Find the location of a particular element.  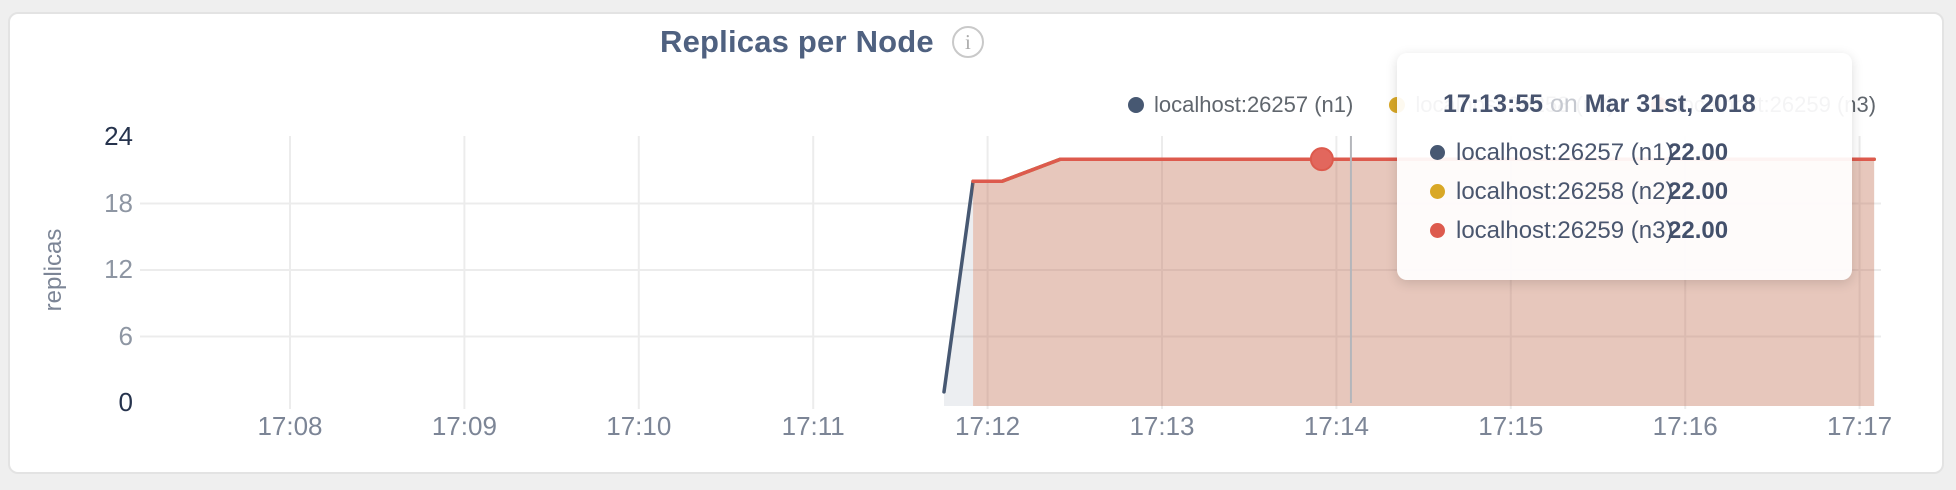

tooltip-time: 17:13:55 is located at coordinates (1493, 104).